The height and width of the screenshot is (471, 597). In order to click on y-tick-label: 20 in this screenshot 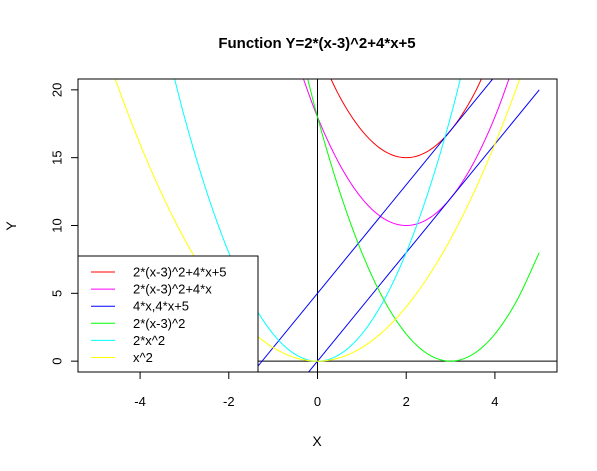, I will do `click(57, 90)`.